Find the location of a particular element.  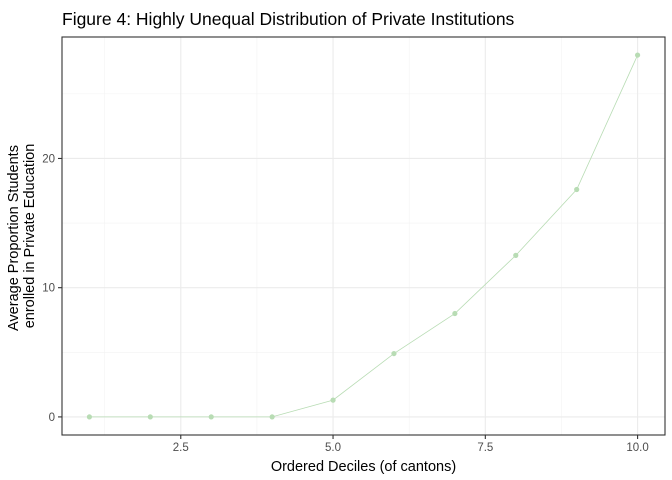

y-tick-label: 10 is located at coordinates (48, 289).